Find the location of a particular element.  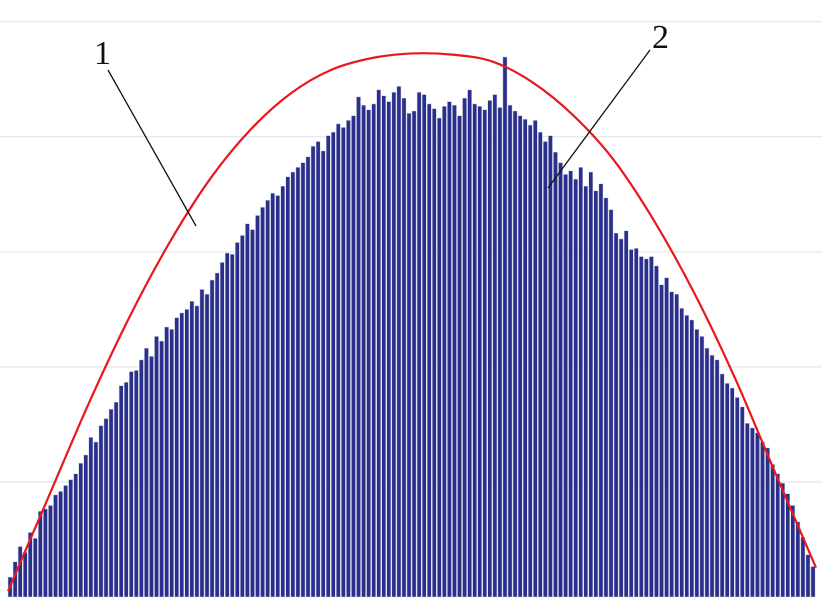

annotation-1-leader is located at coordinates (152, 148).